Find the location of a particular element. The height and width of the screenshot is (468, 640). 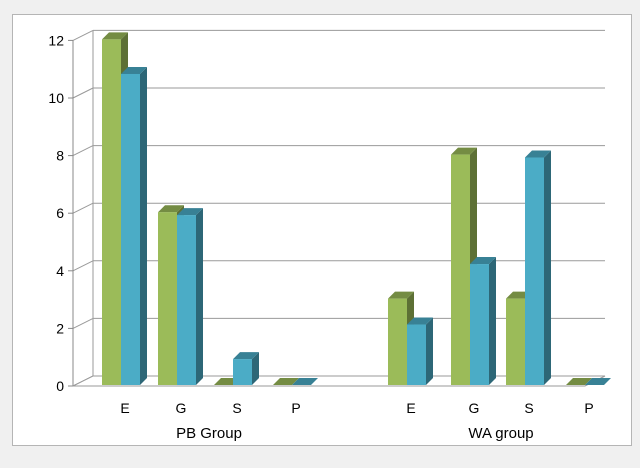

y-tick-label: 12 is located at coordinates (56, 40).